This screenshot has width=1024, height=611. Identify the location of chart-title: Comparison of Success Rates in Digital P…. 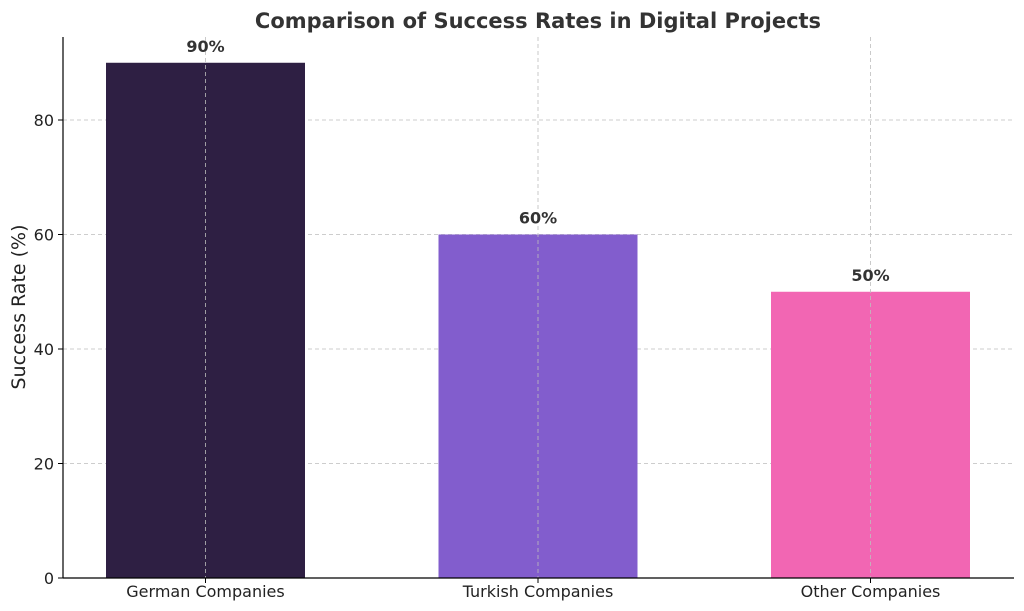
(538, 21).